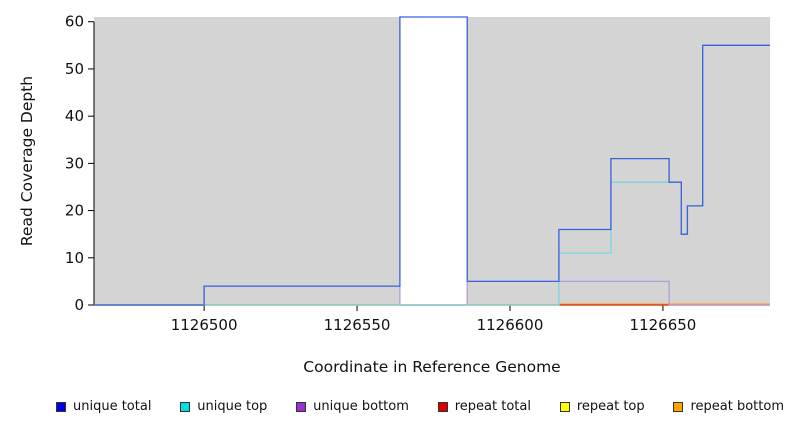  What do you see at coordinates (204, 325) in the screenshot?
I see `x-tick-label: 1126500` at bounding box center [204, 325].